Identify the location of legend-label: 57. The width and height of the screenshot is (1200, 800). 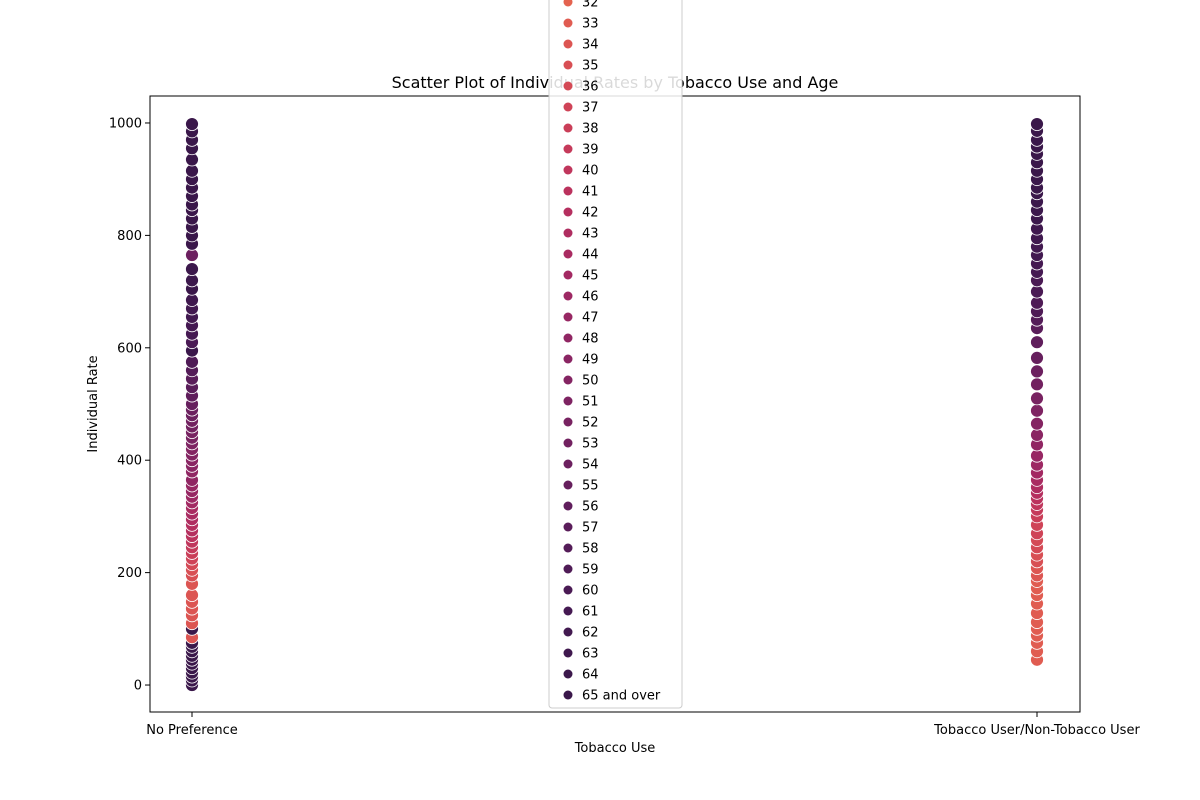
(590, 528).